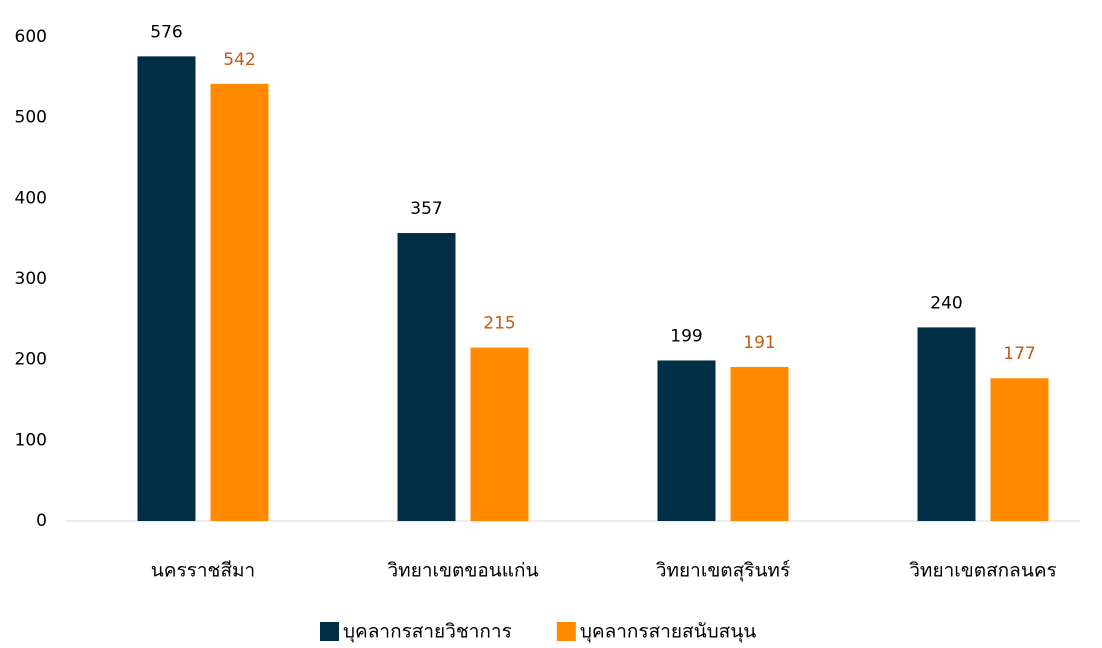 This screenshot has height=648, width=1102. I want to click on y-tick-label: 500, so click(31, 118).